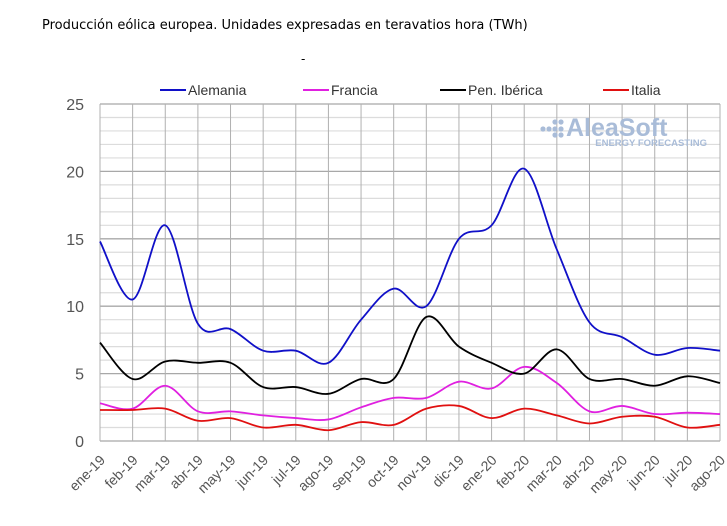  What do you see at coordinates (706, 473) in the screenshot?
I see `x-tick-label: ago-20` at bounding box center [706, 473].